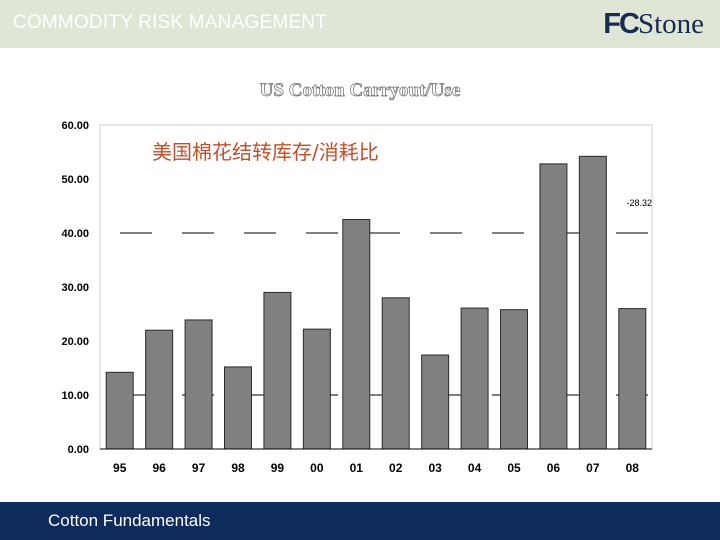 This screenshot has width=720, height=540. I want to click on x-tick-label: 95, so click(120, 468).